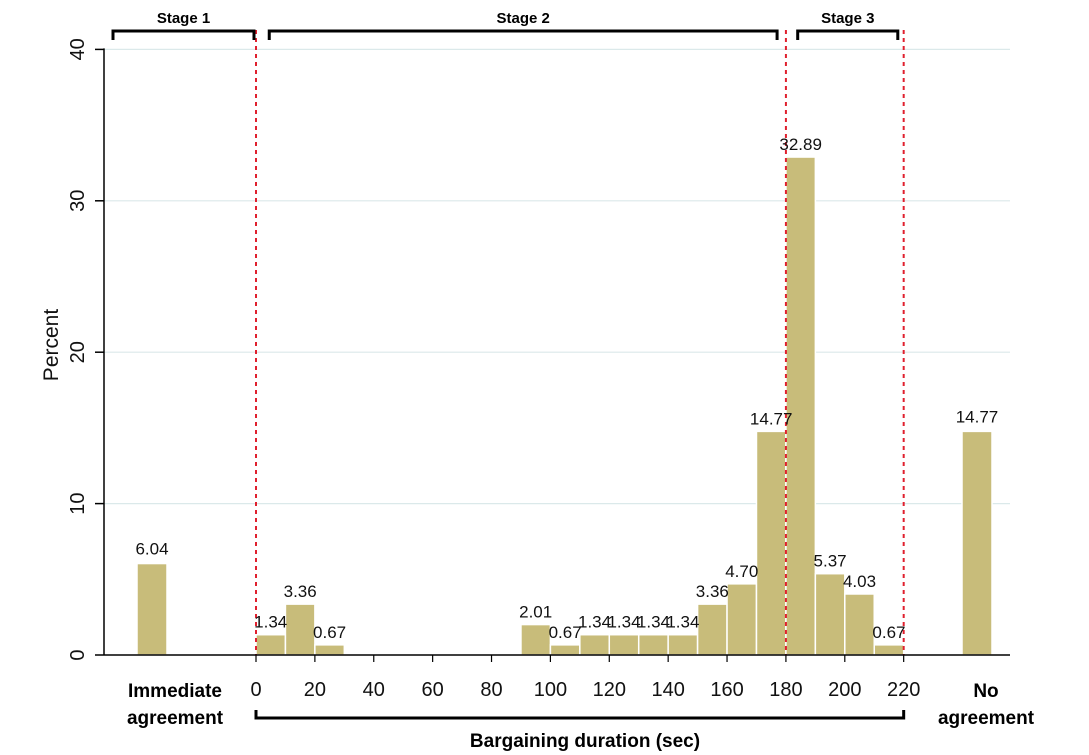 The image size is (1089, 755). Describe the element at coordinates (255, 690) in the screenshot. I see `x-tick-label: 0` at that location.